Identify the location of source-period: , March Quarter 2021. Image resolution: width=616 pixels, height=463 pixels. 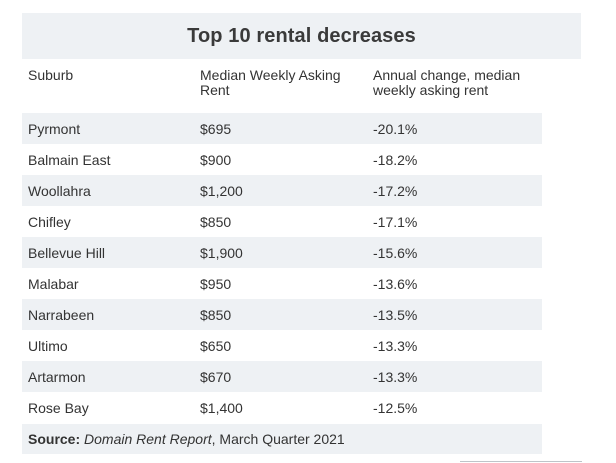
(278, 439).